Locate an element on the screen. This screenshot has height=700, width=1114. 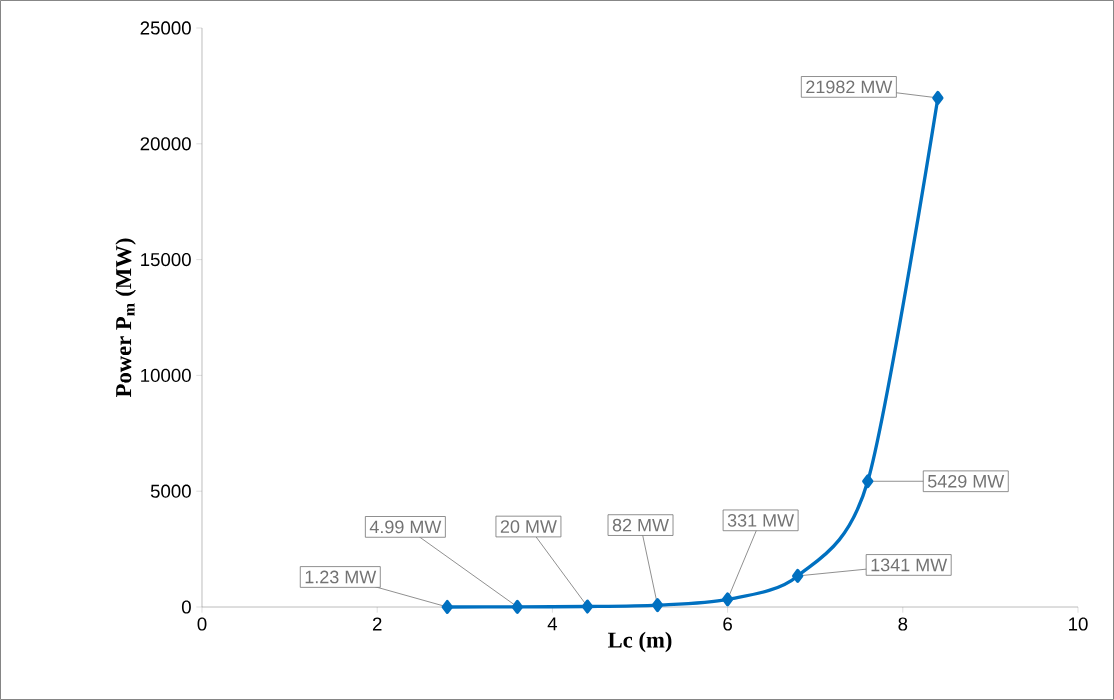
x-tick-label: 2 is located at coordinates (377, 624).